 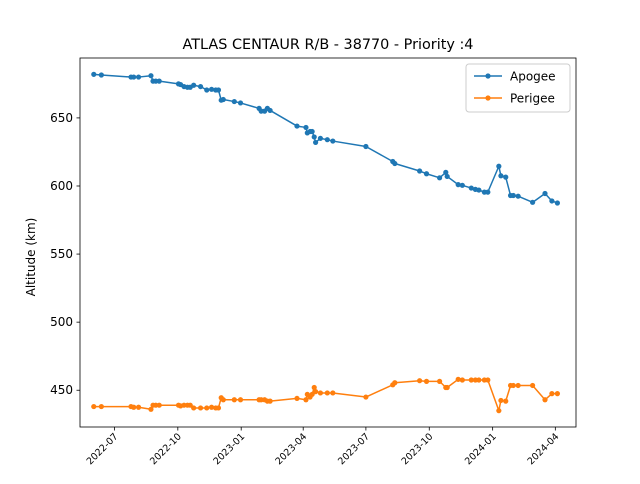 I want to click on y-axis-label: Altitude (km), so click(x=31, y=257).